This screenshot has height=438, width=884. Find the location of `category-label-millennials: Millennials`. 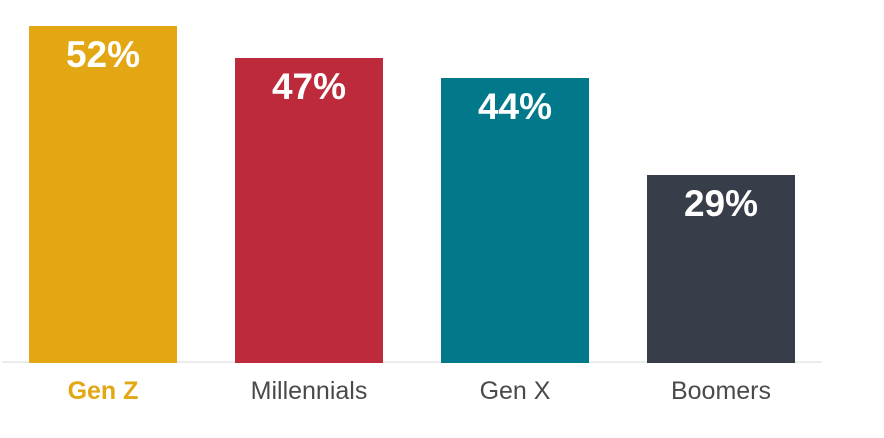

category-label-millennials: Millennials is located at coordinates (309, 391).